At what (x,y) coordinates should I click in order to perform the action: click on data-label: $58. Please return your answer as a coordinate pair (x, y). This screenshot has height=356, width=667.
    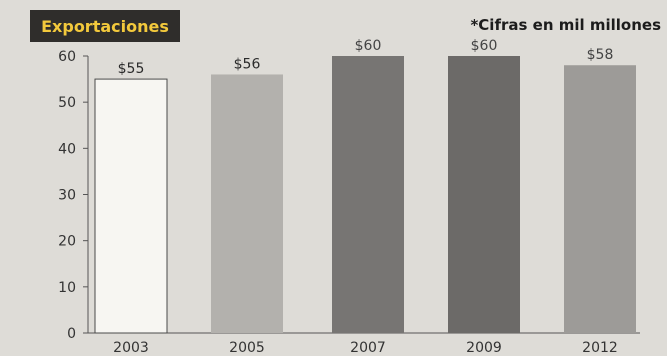
    Looking at the image, I should click on (600, 55).